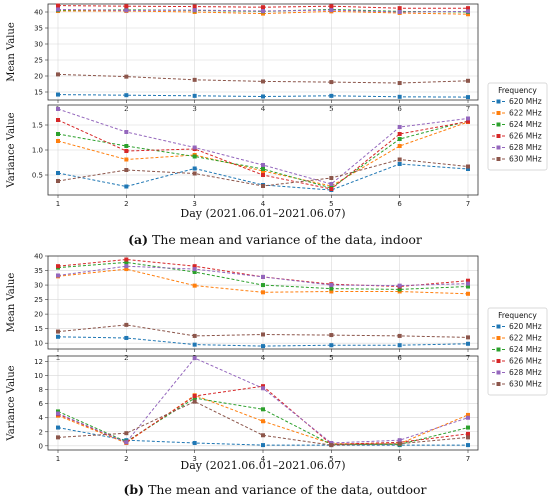  What do you see at coordinates (41, 432) in the screenshot?
I see `y-tick-label: 2` at bounding box center [41, 432].